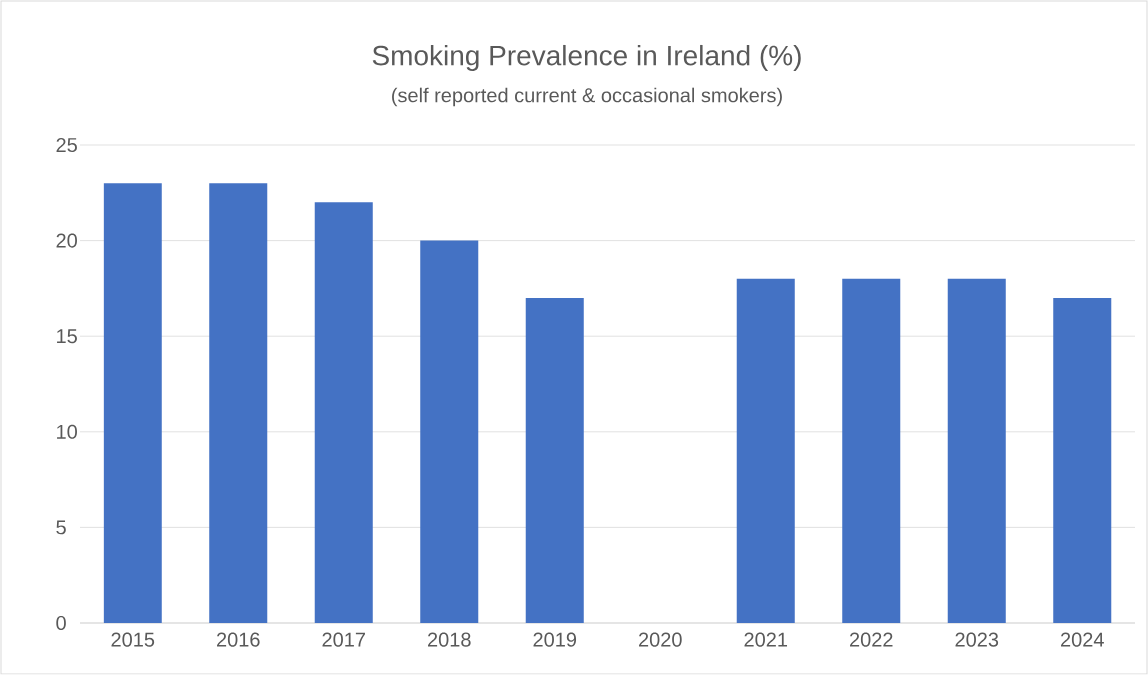 The height and width of the screenshot is (675, 1148). Describe the element at coordinates (1082, 639) in the screenshot. I see `x-tick-label: 2024` at that location.